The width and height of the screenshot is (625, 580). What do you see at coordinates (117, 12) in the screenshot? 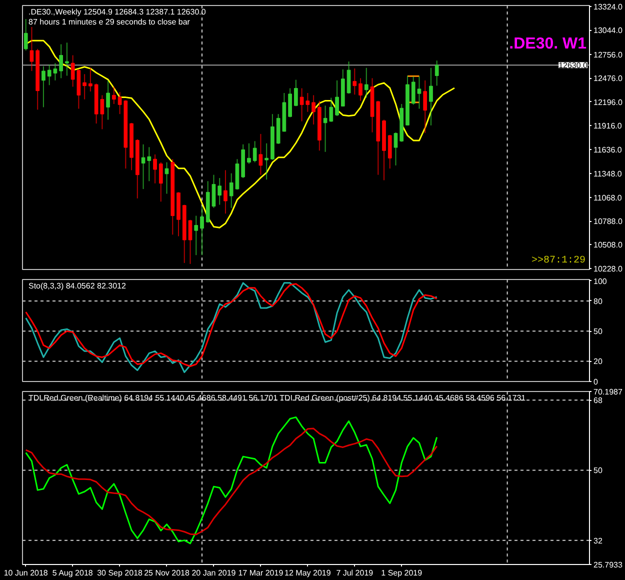
I see `chart-title: .DE30.,Weekly 12504.9 12684.3 12387.1 12630.0` at bounding box center [117, 12].